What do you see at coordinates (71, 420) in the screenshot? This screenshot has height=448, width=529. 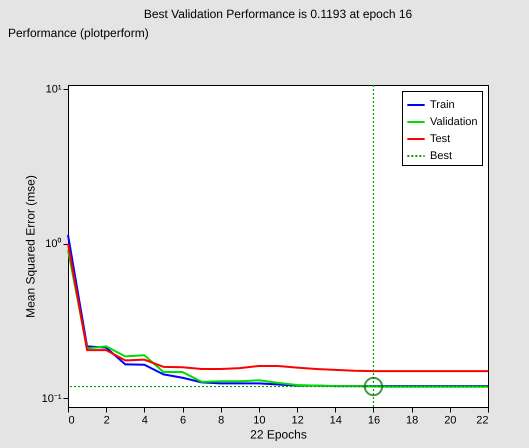 I see `x-tick-label: 0` at bounding box center [71, 420].